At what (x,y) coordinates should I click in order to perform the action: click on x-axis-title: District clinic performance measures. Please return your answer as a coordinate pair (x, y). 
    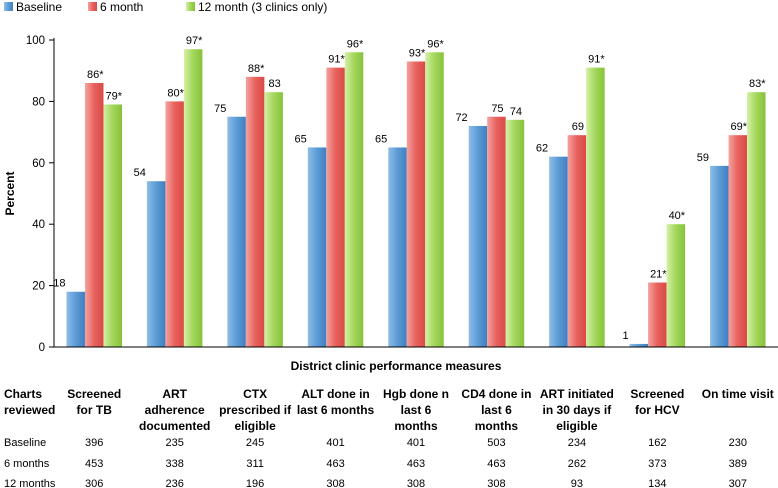
    Looking at the image, I should click on (396, 366).